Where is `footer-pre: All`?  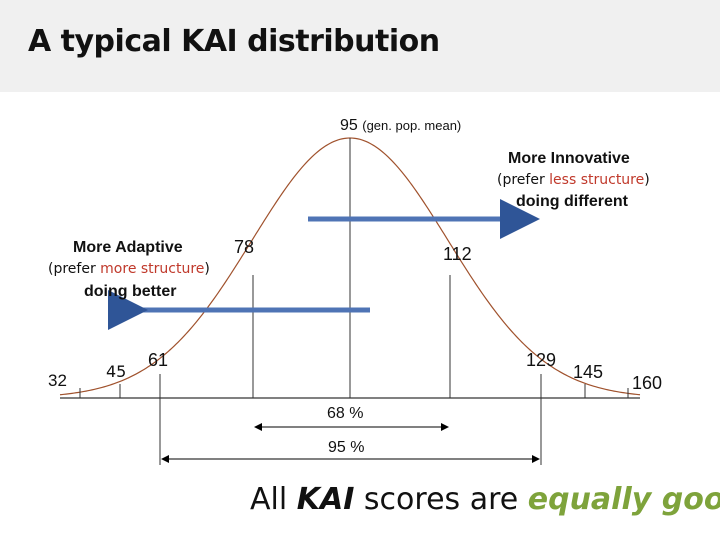 footer-pre: All is located at coordinates (273, 499).